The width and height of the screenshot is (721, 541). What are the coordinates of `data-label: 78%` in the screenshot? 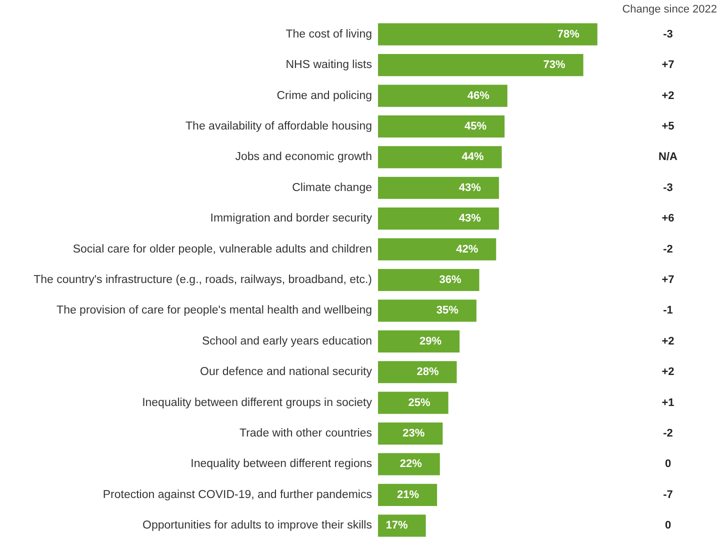 It's located at (568, 34).